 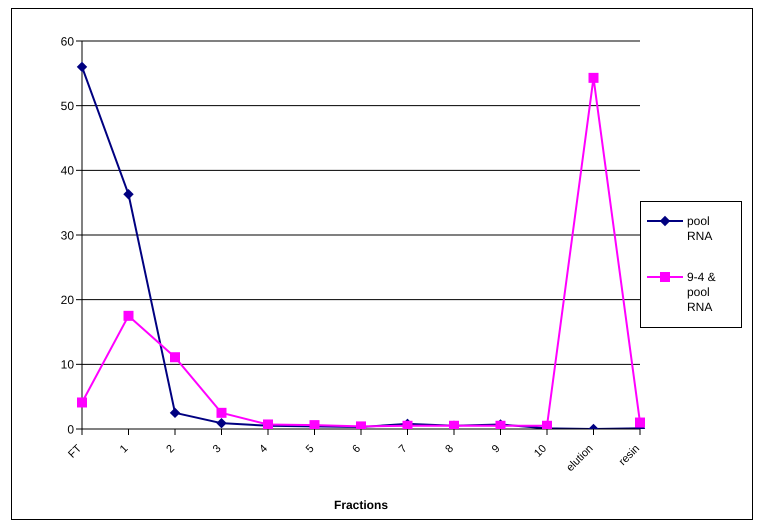 I want to click on x-tick-label: 2, so click(x=171, y=449).